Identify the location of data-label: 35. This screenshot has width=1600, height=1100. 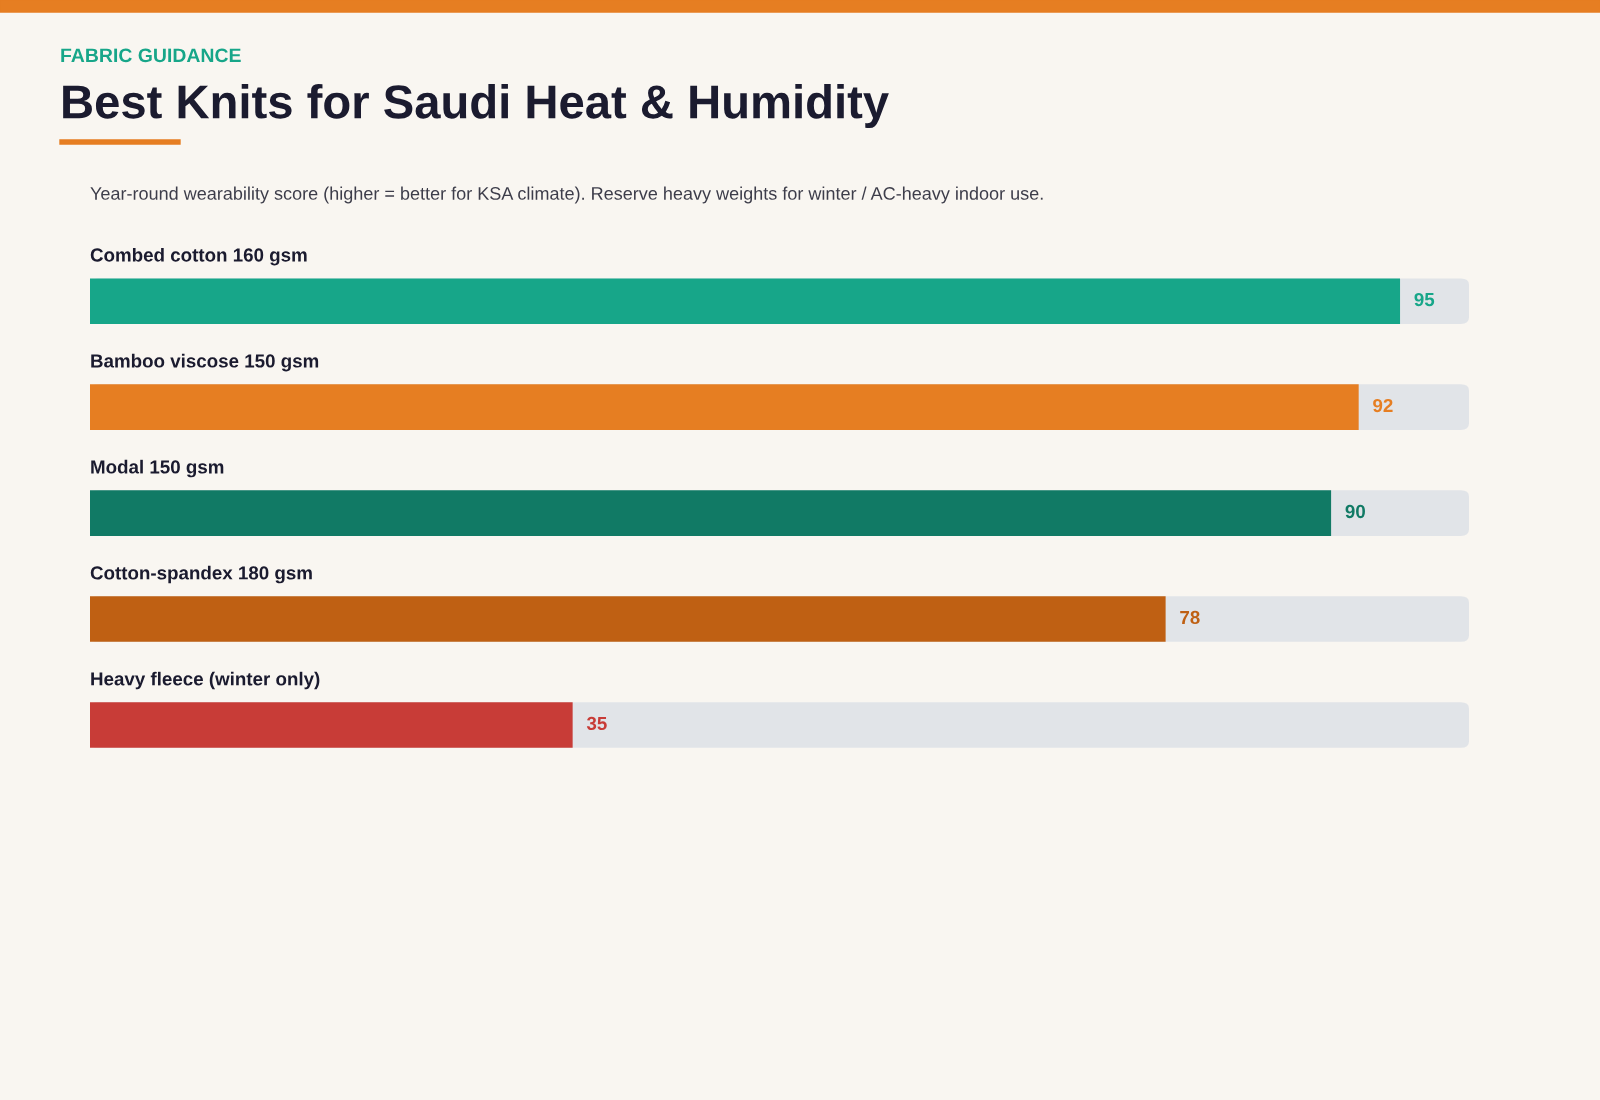
(596, 723).